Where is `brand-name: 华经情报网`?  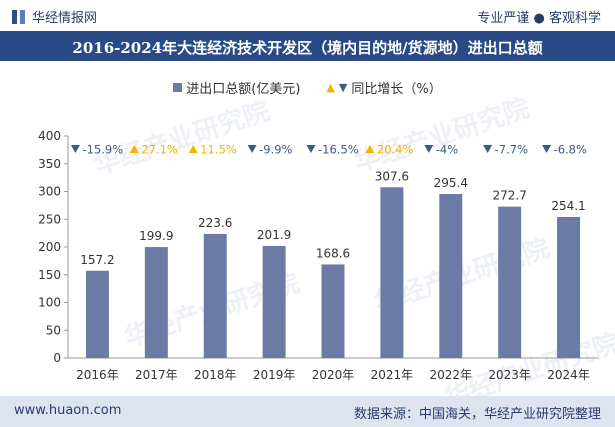 brand-name: 华经情报网 is located at coordinates (65, 18).